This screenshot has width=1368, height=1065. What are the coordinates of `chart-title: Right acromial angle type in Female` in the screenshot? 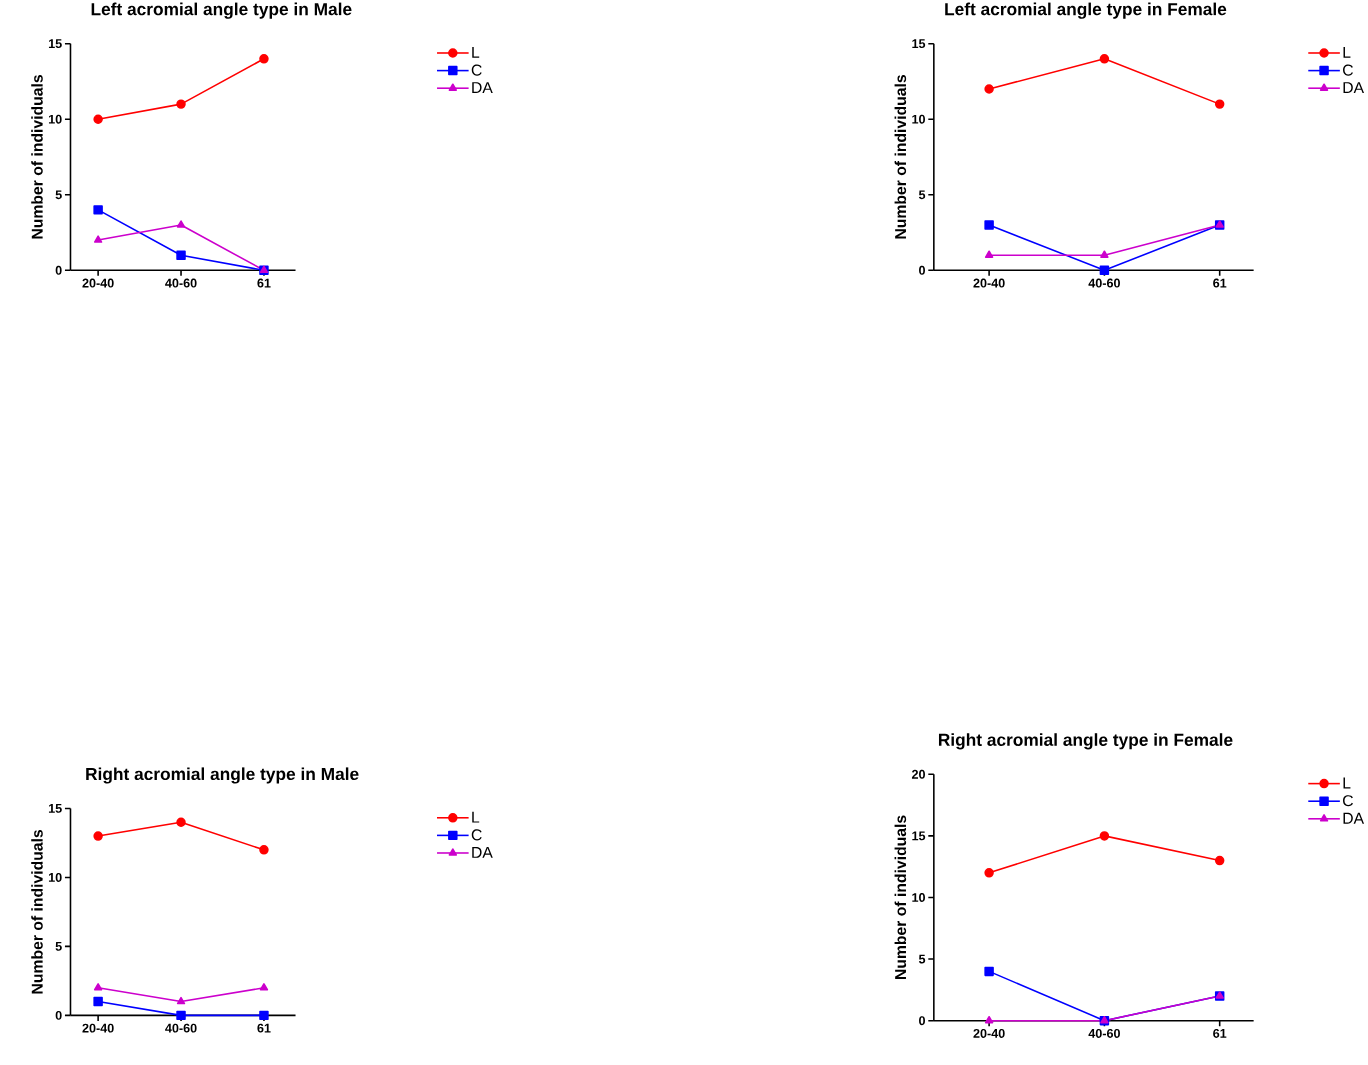 It's located at (1085, 741).